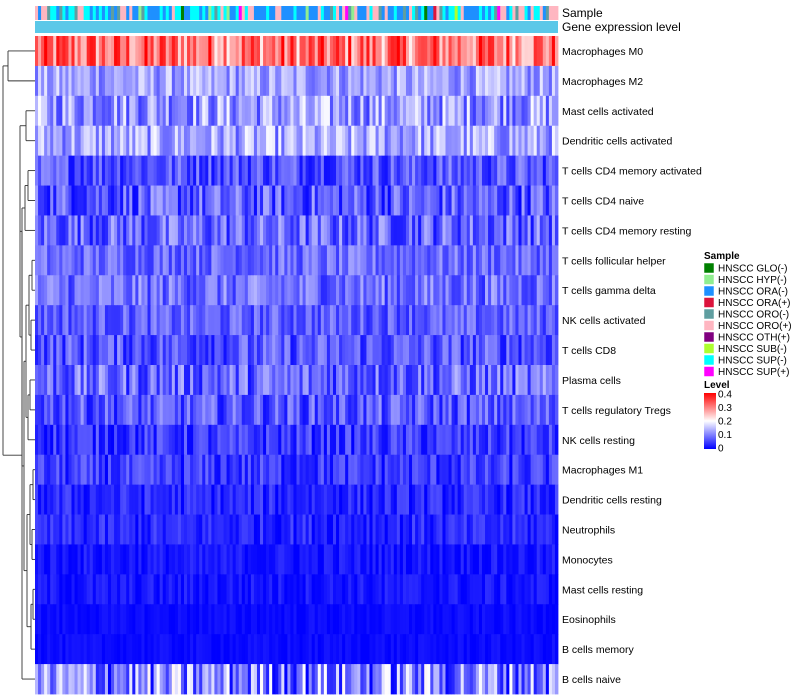 Image resolution: width=800 pixels, height=700 pixels. I want to click on row-label: T cells follicular helper, so click(614, 261).